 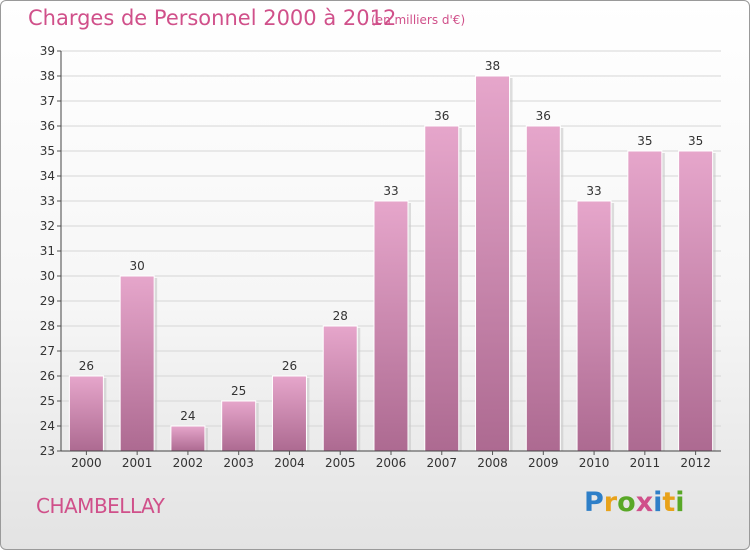 I want to click on x-tick-label: 2002, so click(x=188, y=463).